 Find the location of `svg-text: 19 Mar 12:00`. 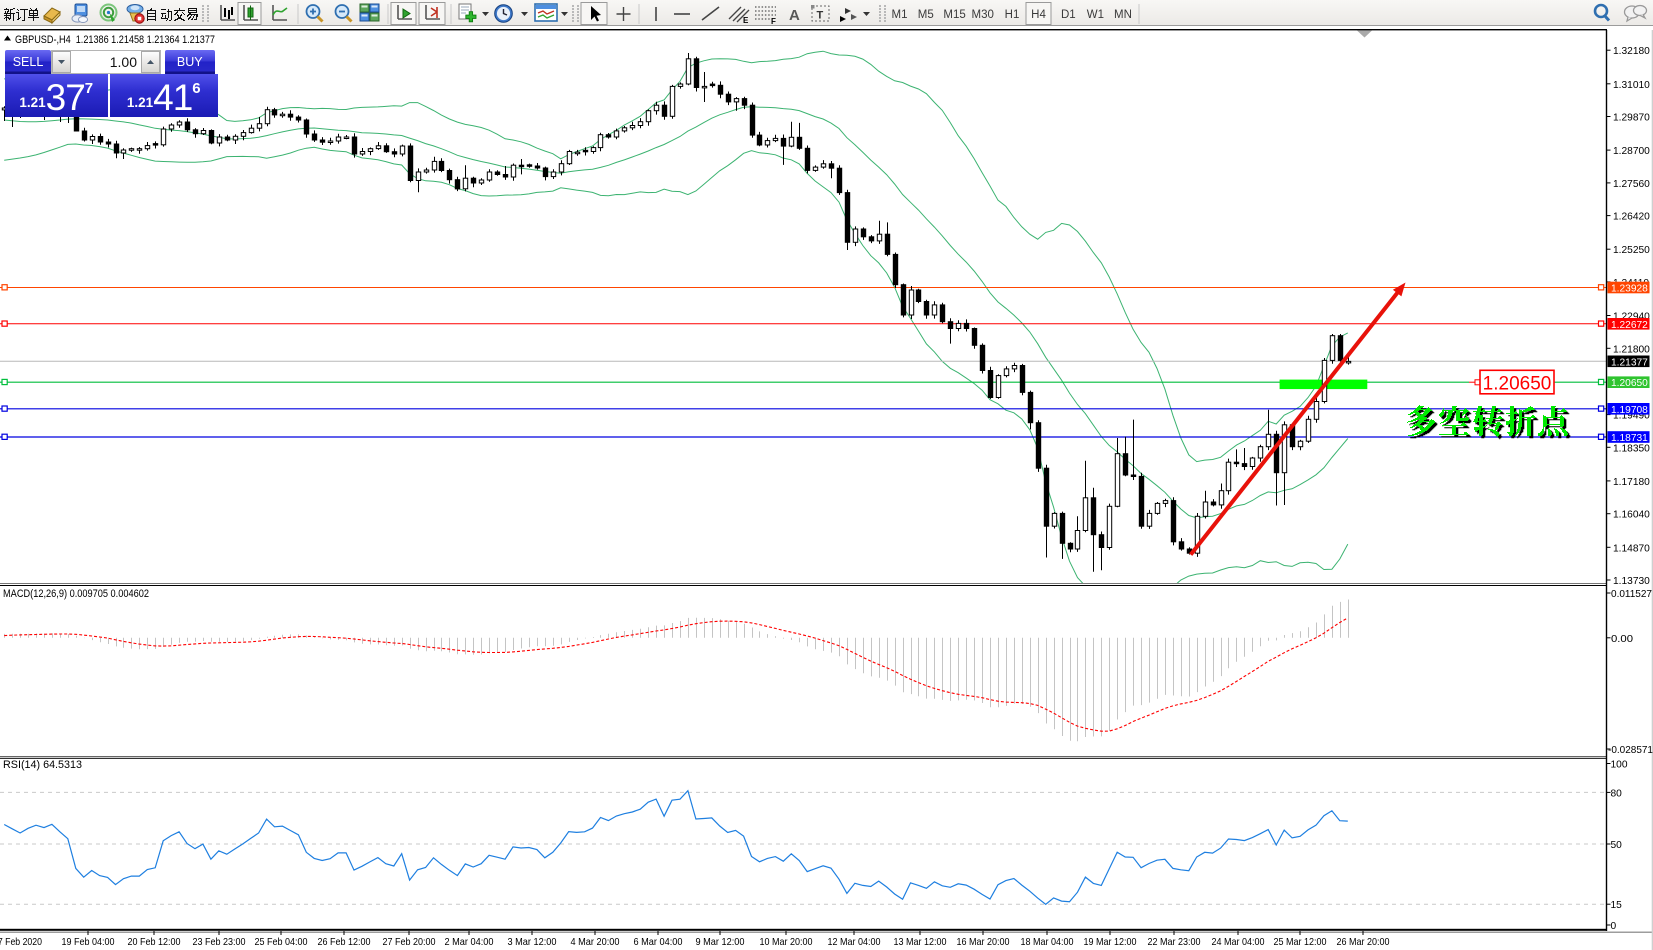

svg-text: 19 Mar 12:00 is located at coordinates (1110, 942).